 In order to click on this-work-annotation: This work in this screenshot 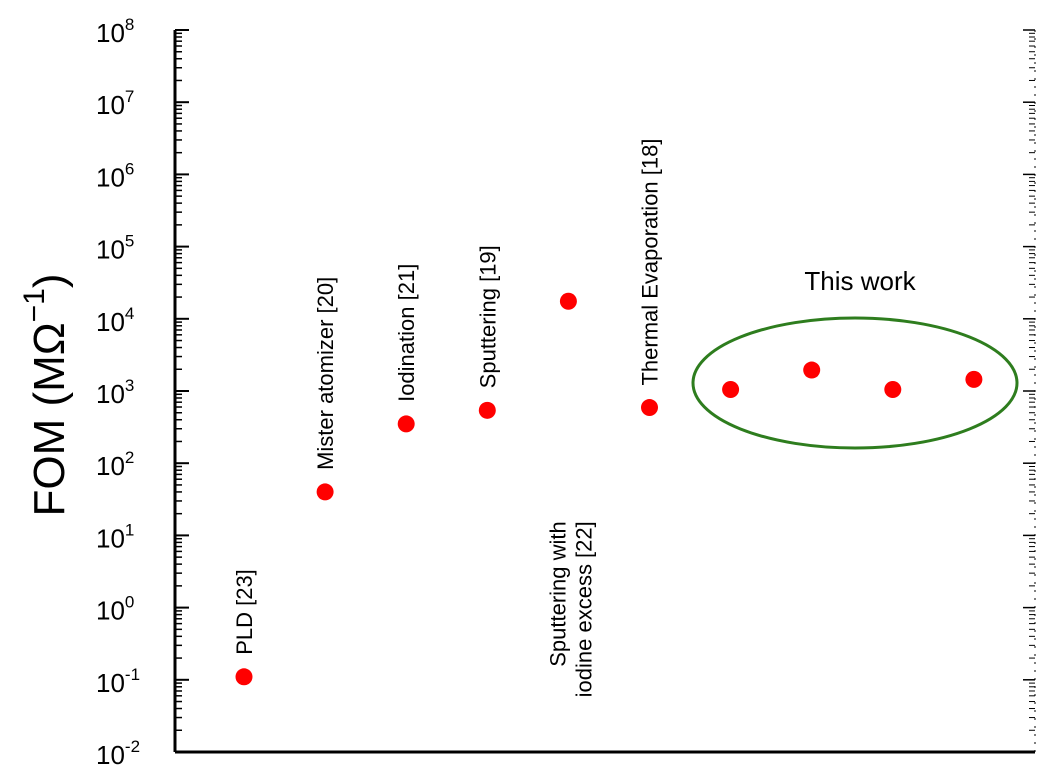, I will do `click(855, 358)`.